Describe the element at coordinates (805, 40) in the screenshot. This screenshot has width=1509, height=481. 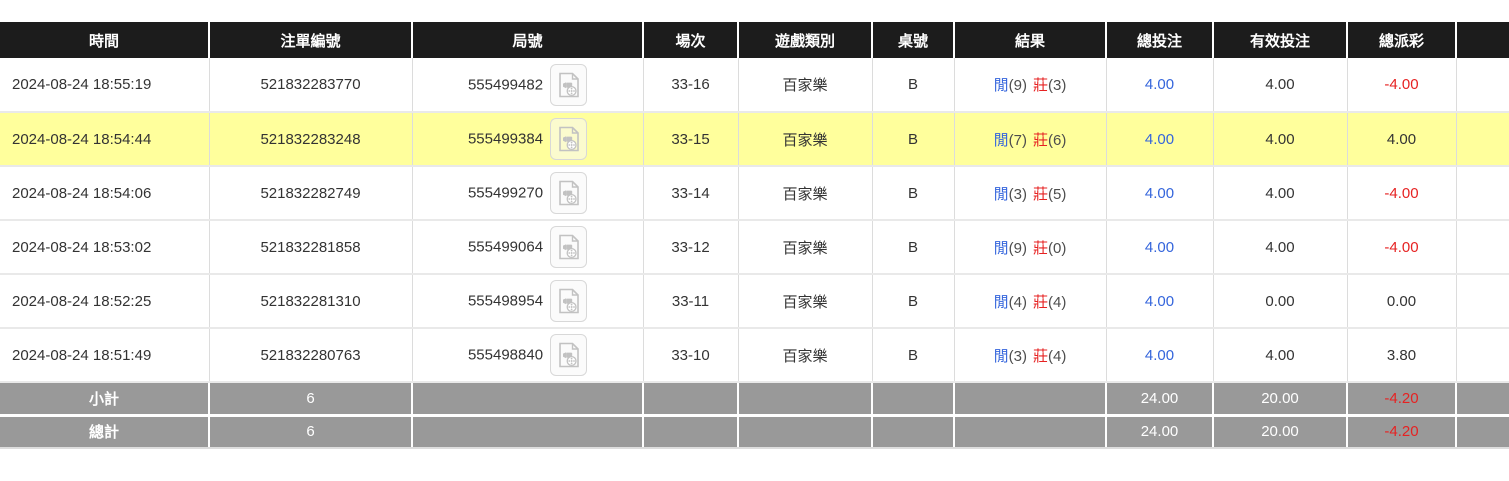
I see `col-header-game-type: 遊戲類別` at that location.